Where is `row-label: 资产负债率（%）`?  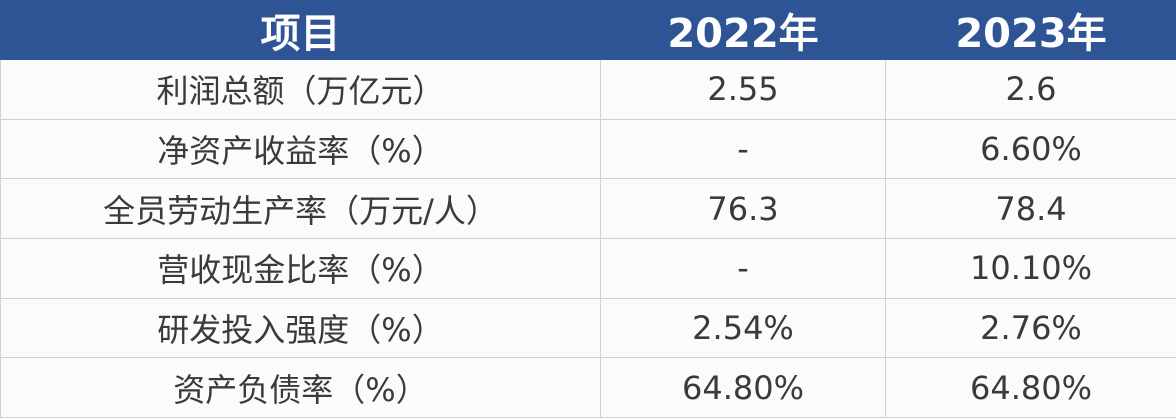 row-label: 资产负债率（%） is located at coordinates (300, 387).